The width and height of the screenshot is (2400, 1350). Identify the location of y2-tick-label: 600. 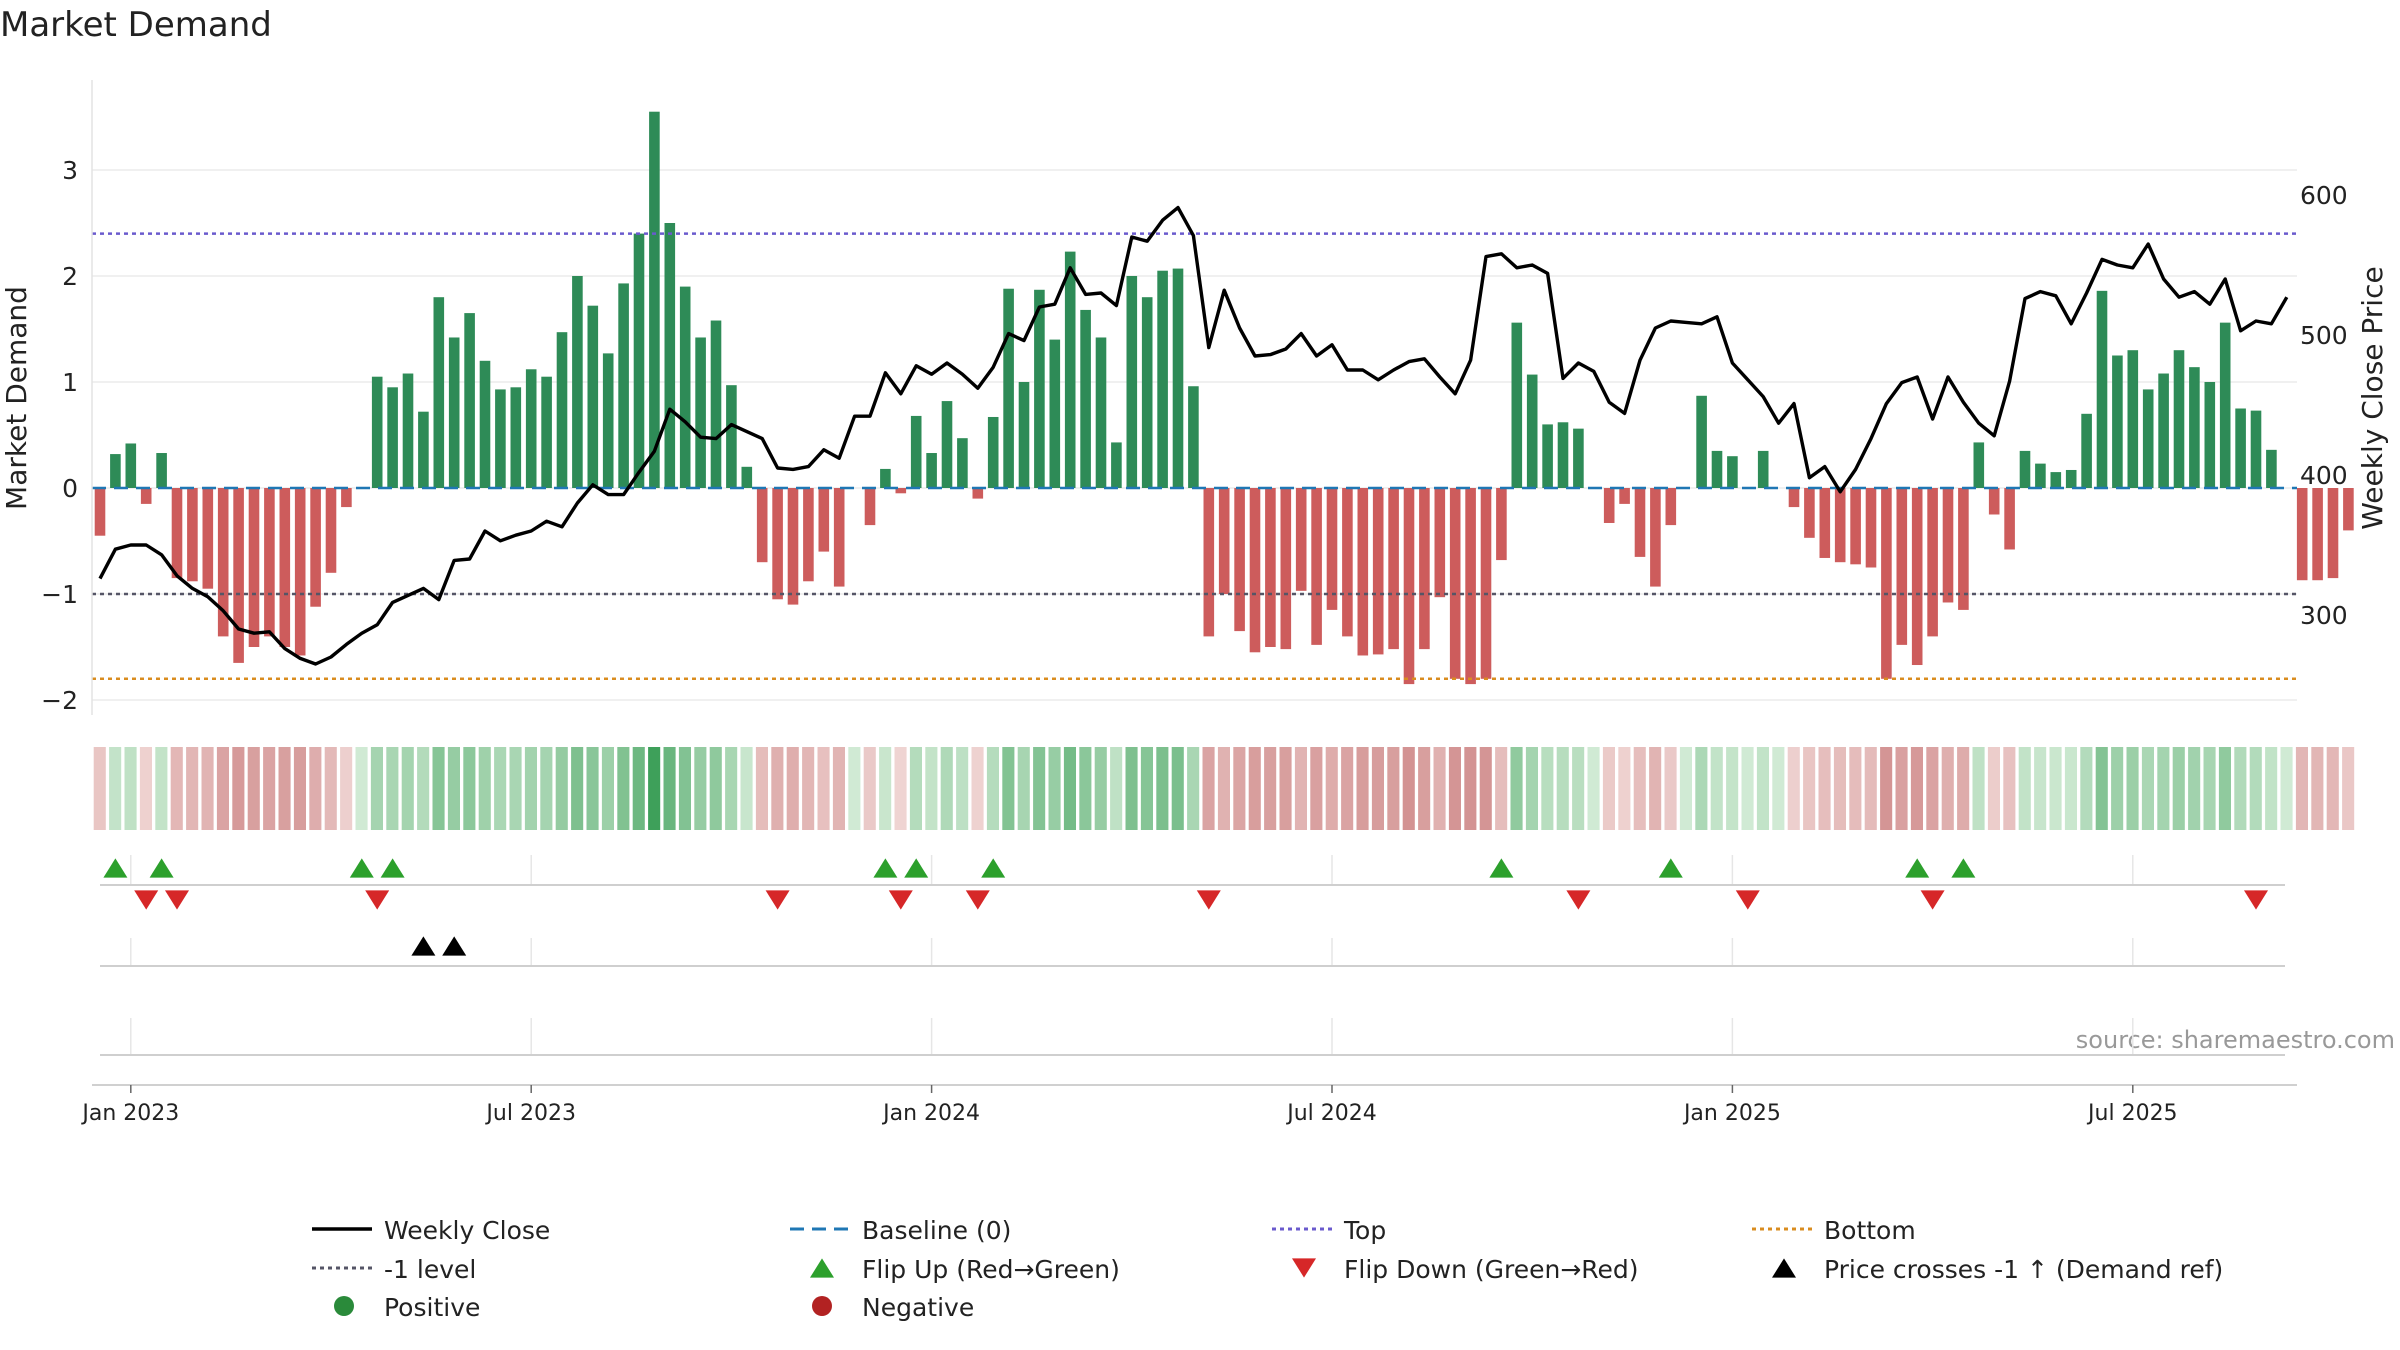
(2324, 195).